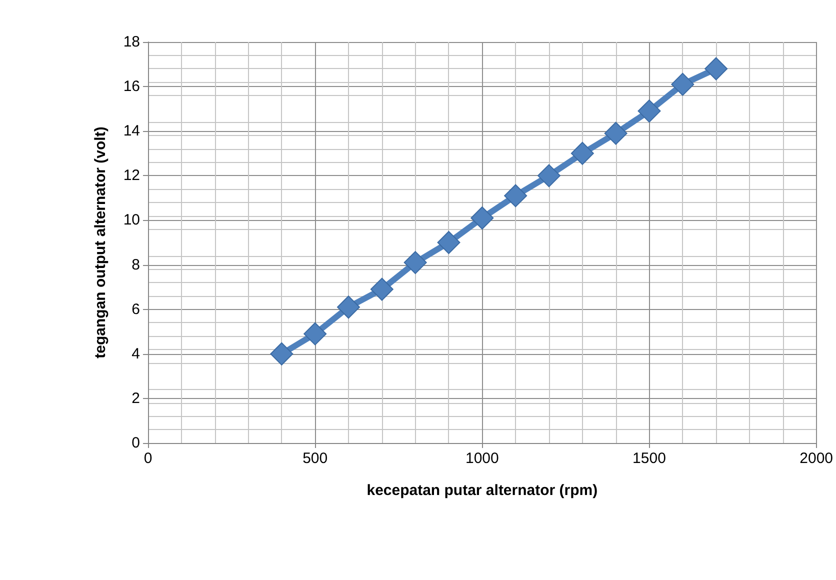  Describe the element at coordinates (100, 242) in the screenshot. I see `y-axis-title: tegangan output alternator (volt)` at that location.